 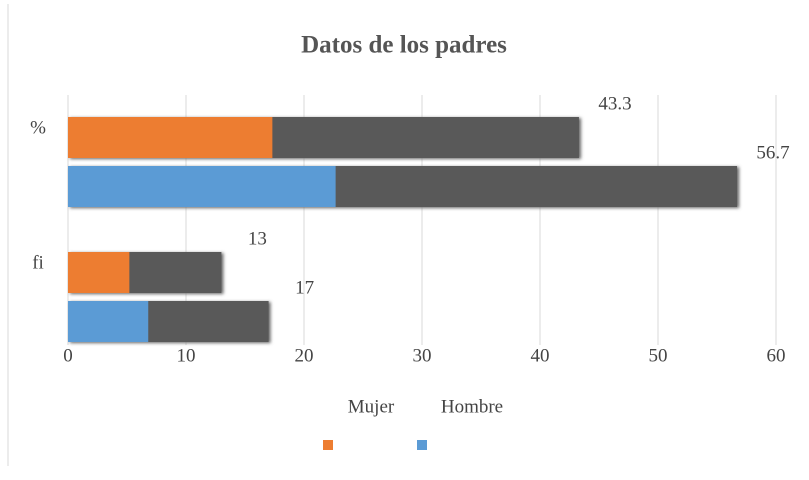 What do you see at coordinates (304, 355) in the screenshot?
I see `x-tick-label: 20` at bounding box center [304, 355].